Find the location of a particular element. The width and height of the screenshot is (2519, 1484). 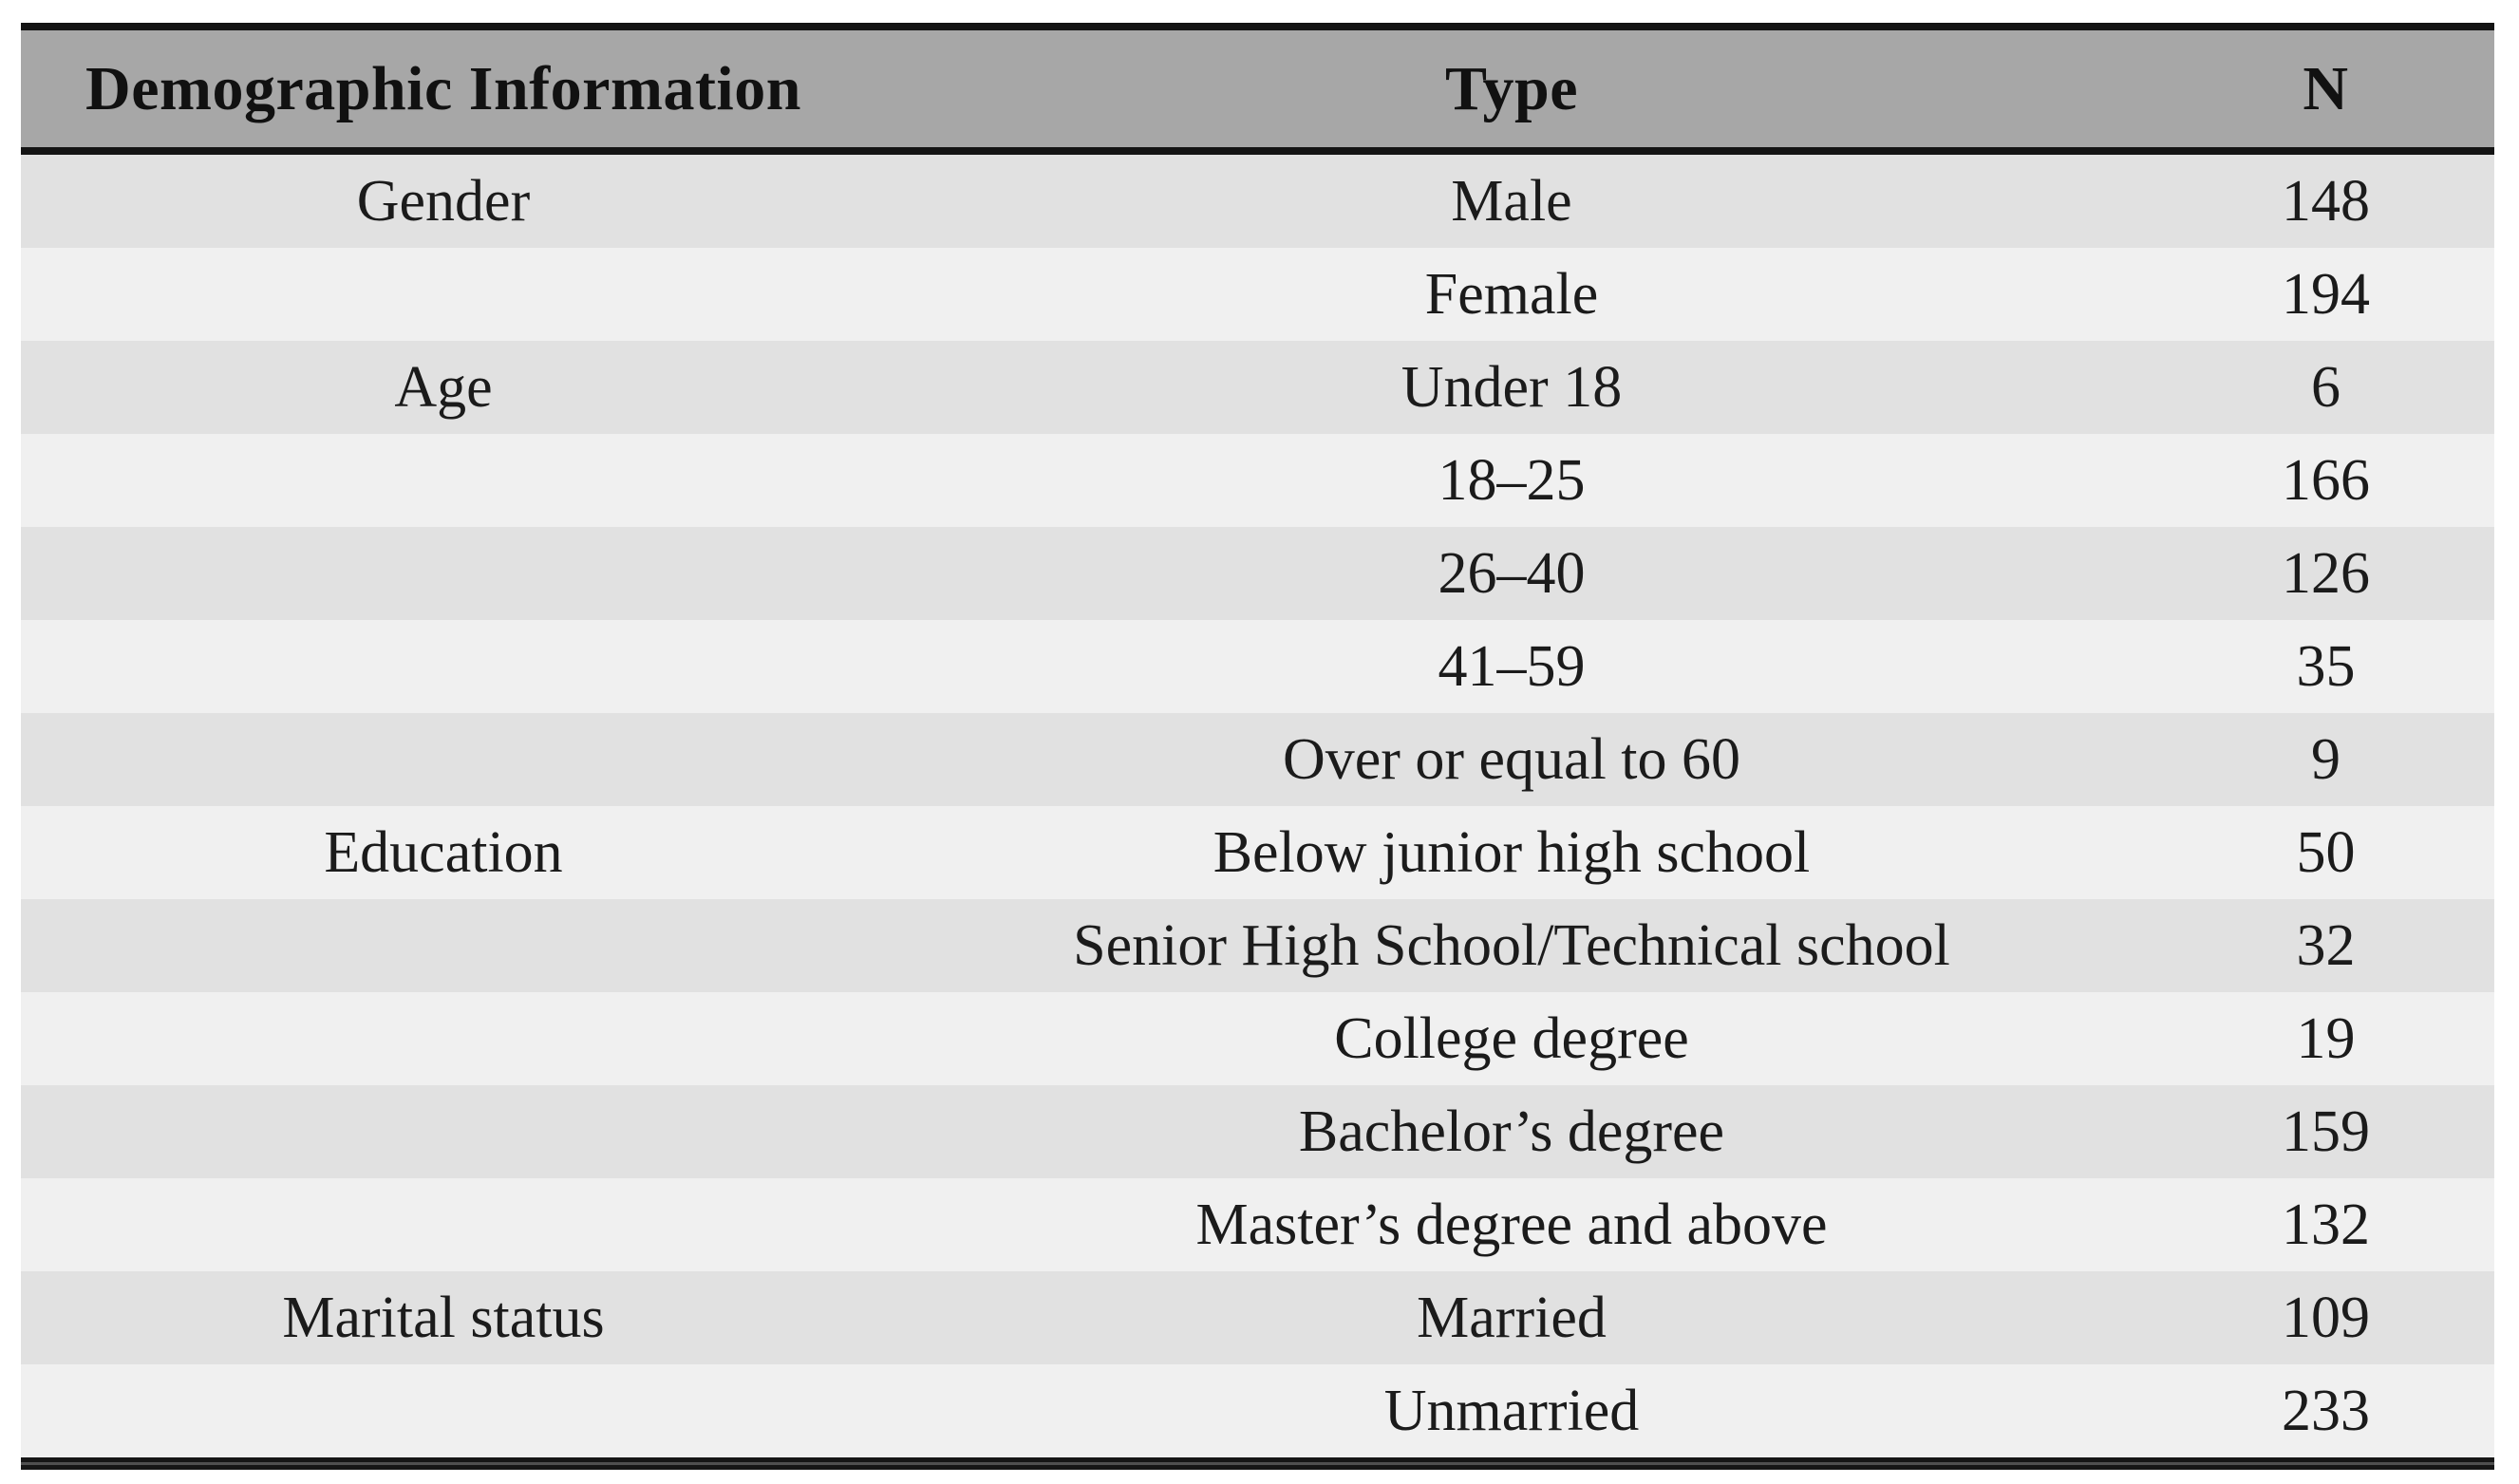

cell-n: 194 is located at coordinates (2326, 294).